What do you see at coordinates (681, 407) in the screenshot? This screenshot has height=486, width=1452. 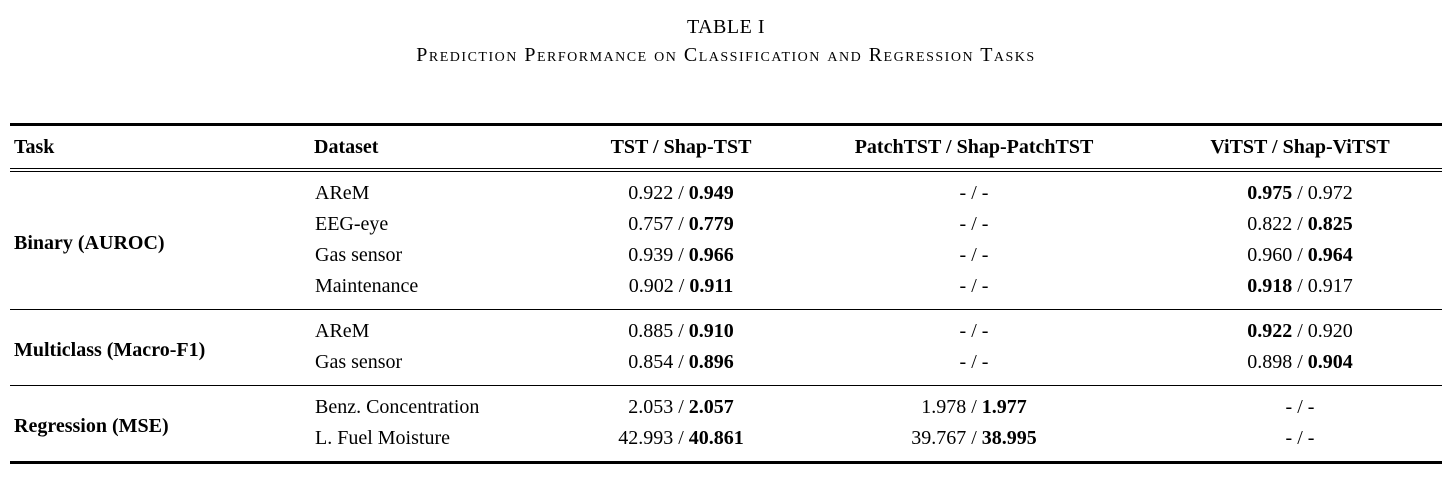 I see `tst-values: 2.053 / 2.057` at bounding box center [681, 407].